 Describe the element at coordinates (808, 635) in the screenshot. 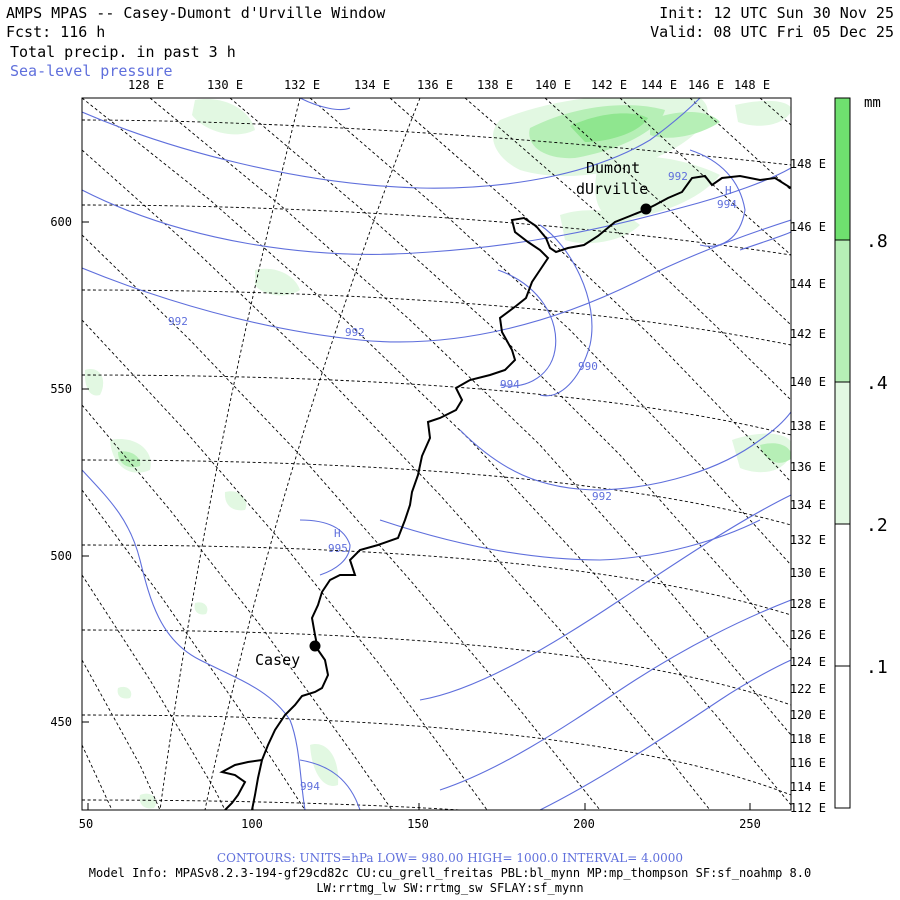

I see `right-lon-label: 126 E` at that location.